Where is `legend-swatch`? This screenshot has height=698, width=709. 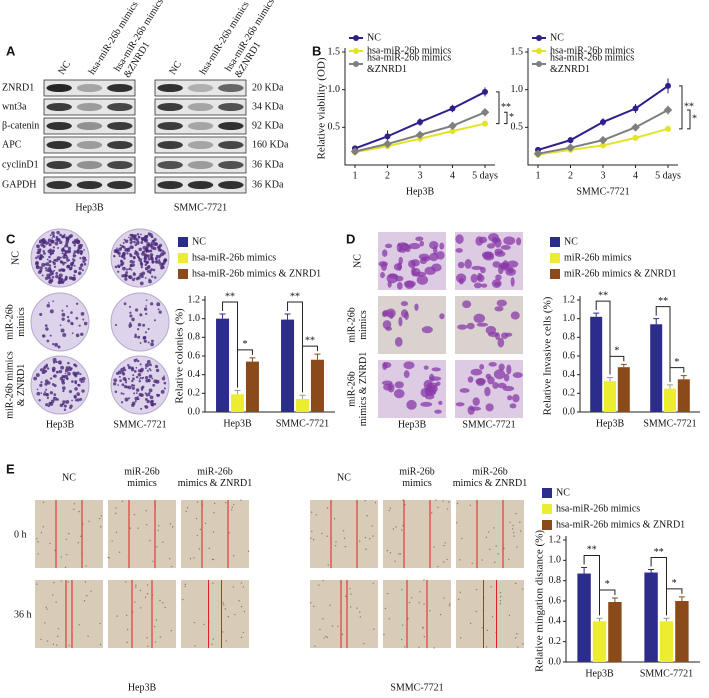 legend-swatch is located at coordinates (183, 274).